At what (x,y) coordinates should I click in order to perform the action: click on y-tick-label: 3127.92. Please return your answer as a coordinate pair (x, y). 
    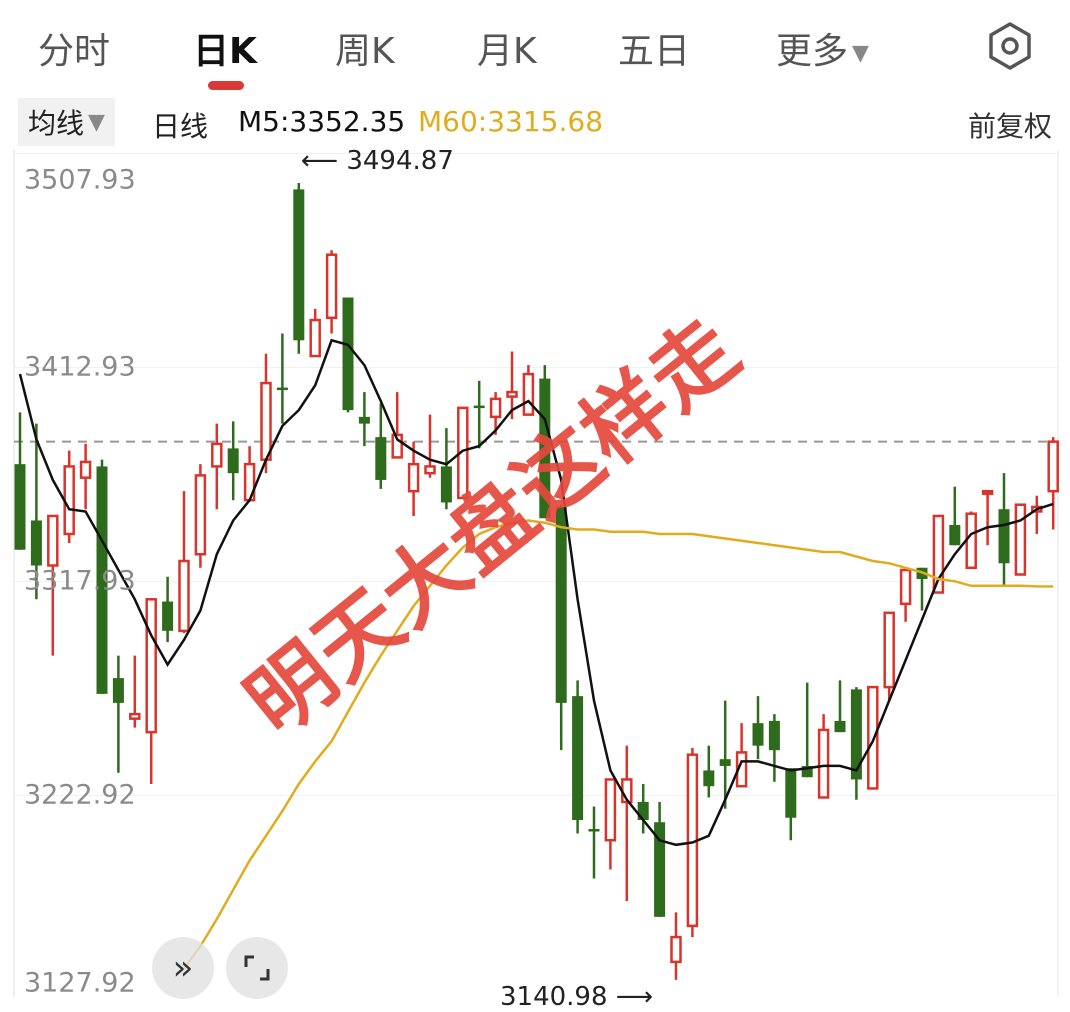
    Looking at the image, I should click on (80, 983).